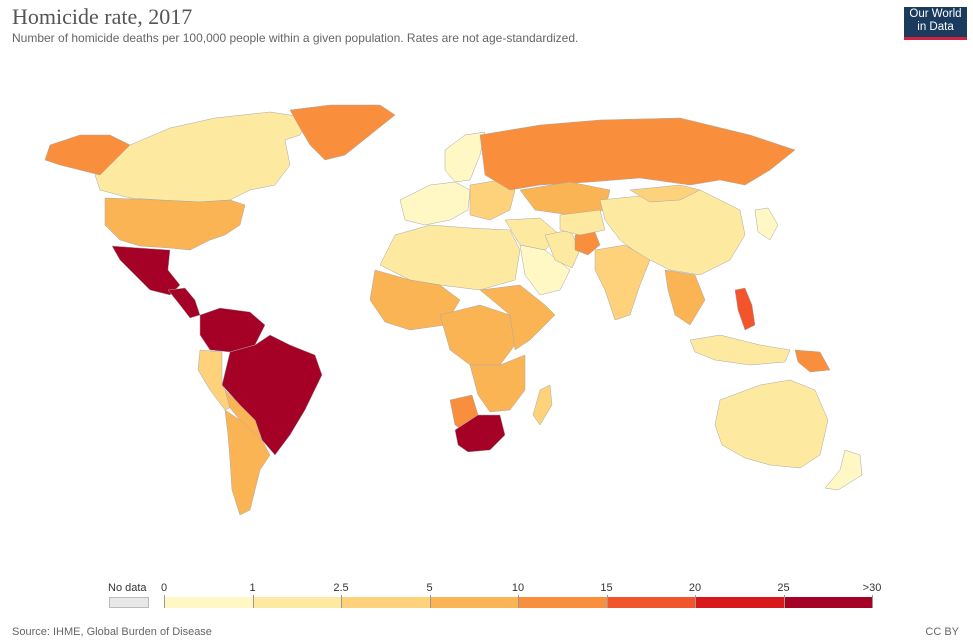 This screenshot has height=643, width=973. Describe the element at coordinates (87, 155) in the screenshot. I see `region-alaska` at that location.